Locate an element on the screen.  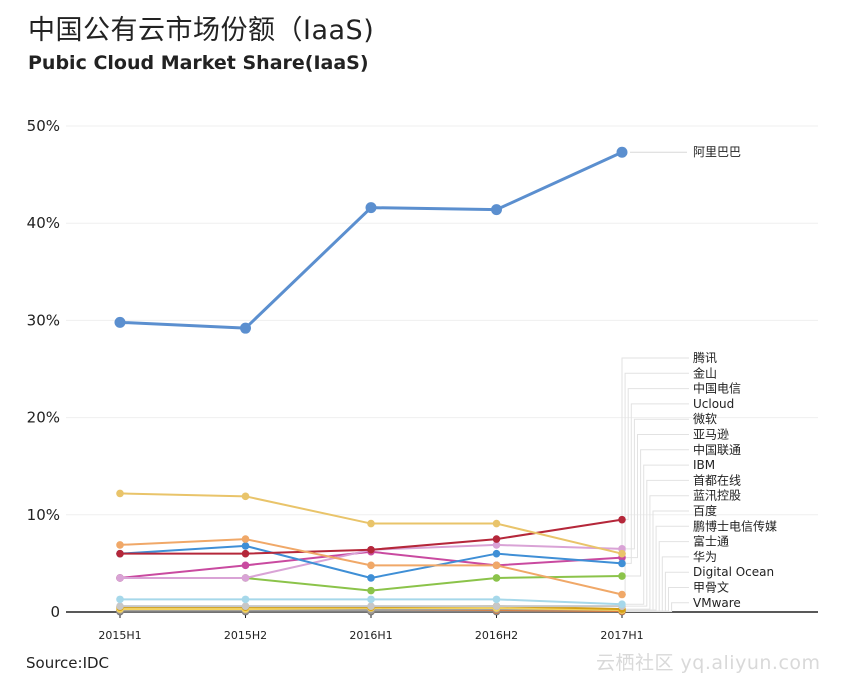
x-tick-label: 2015H1 is located at coordinates (119, 635).